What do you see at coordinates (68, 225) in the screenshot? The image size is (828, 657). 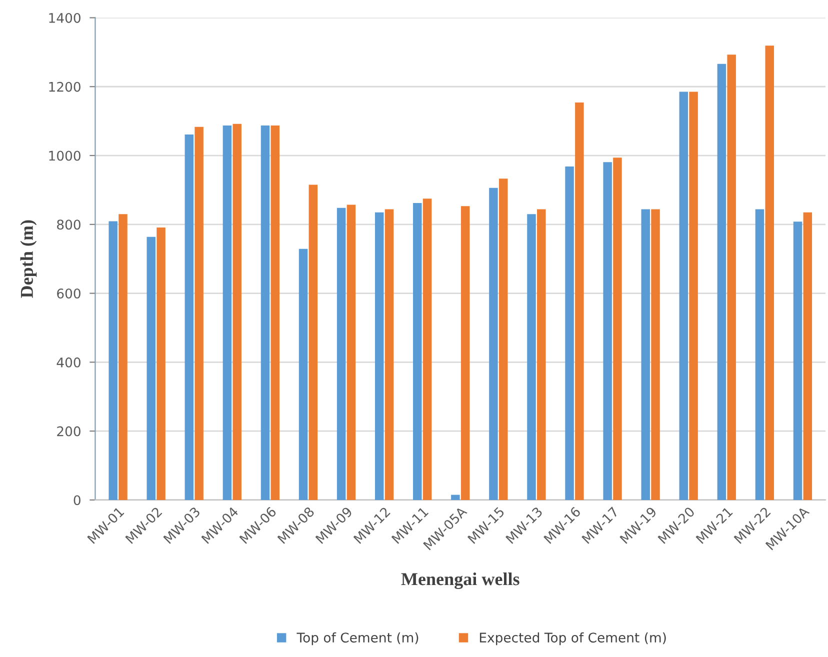 I see `y-tick-label: 800` at bounding box center [68, 225].